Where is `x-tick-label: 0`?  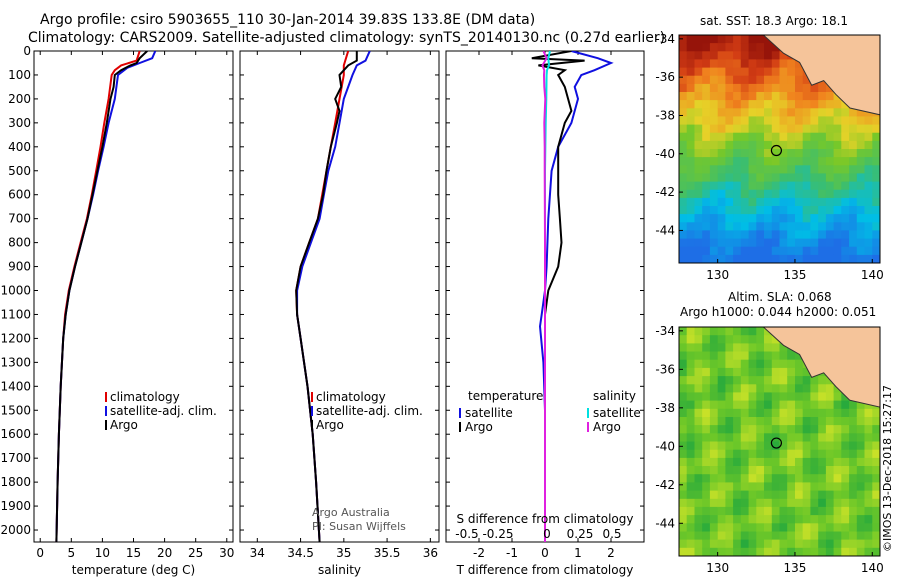 x-tick-label: 0 is located at coordinates (40, 553).